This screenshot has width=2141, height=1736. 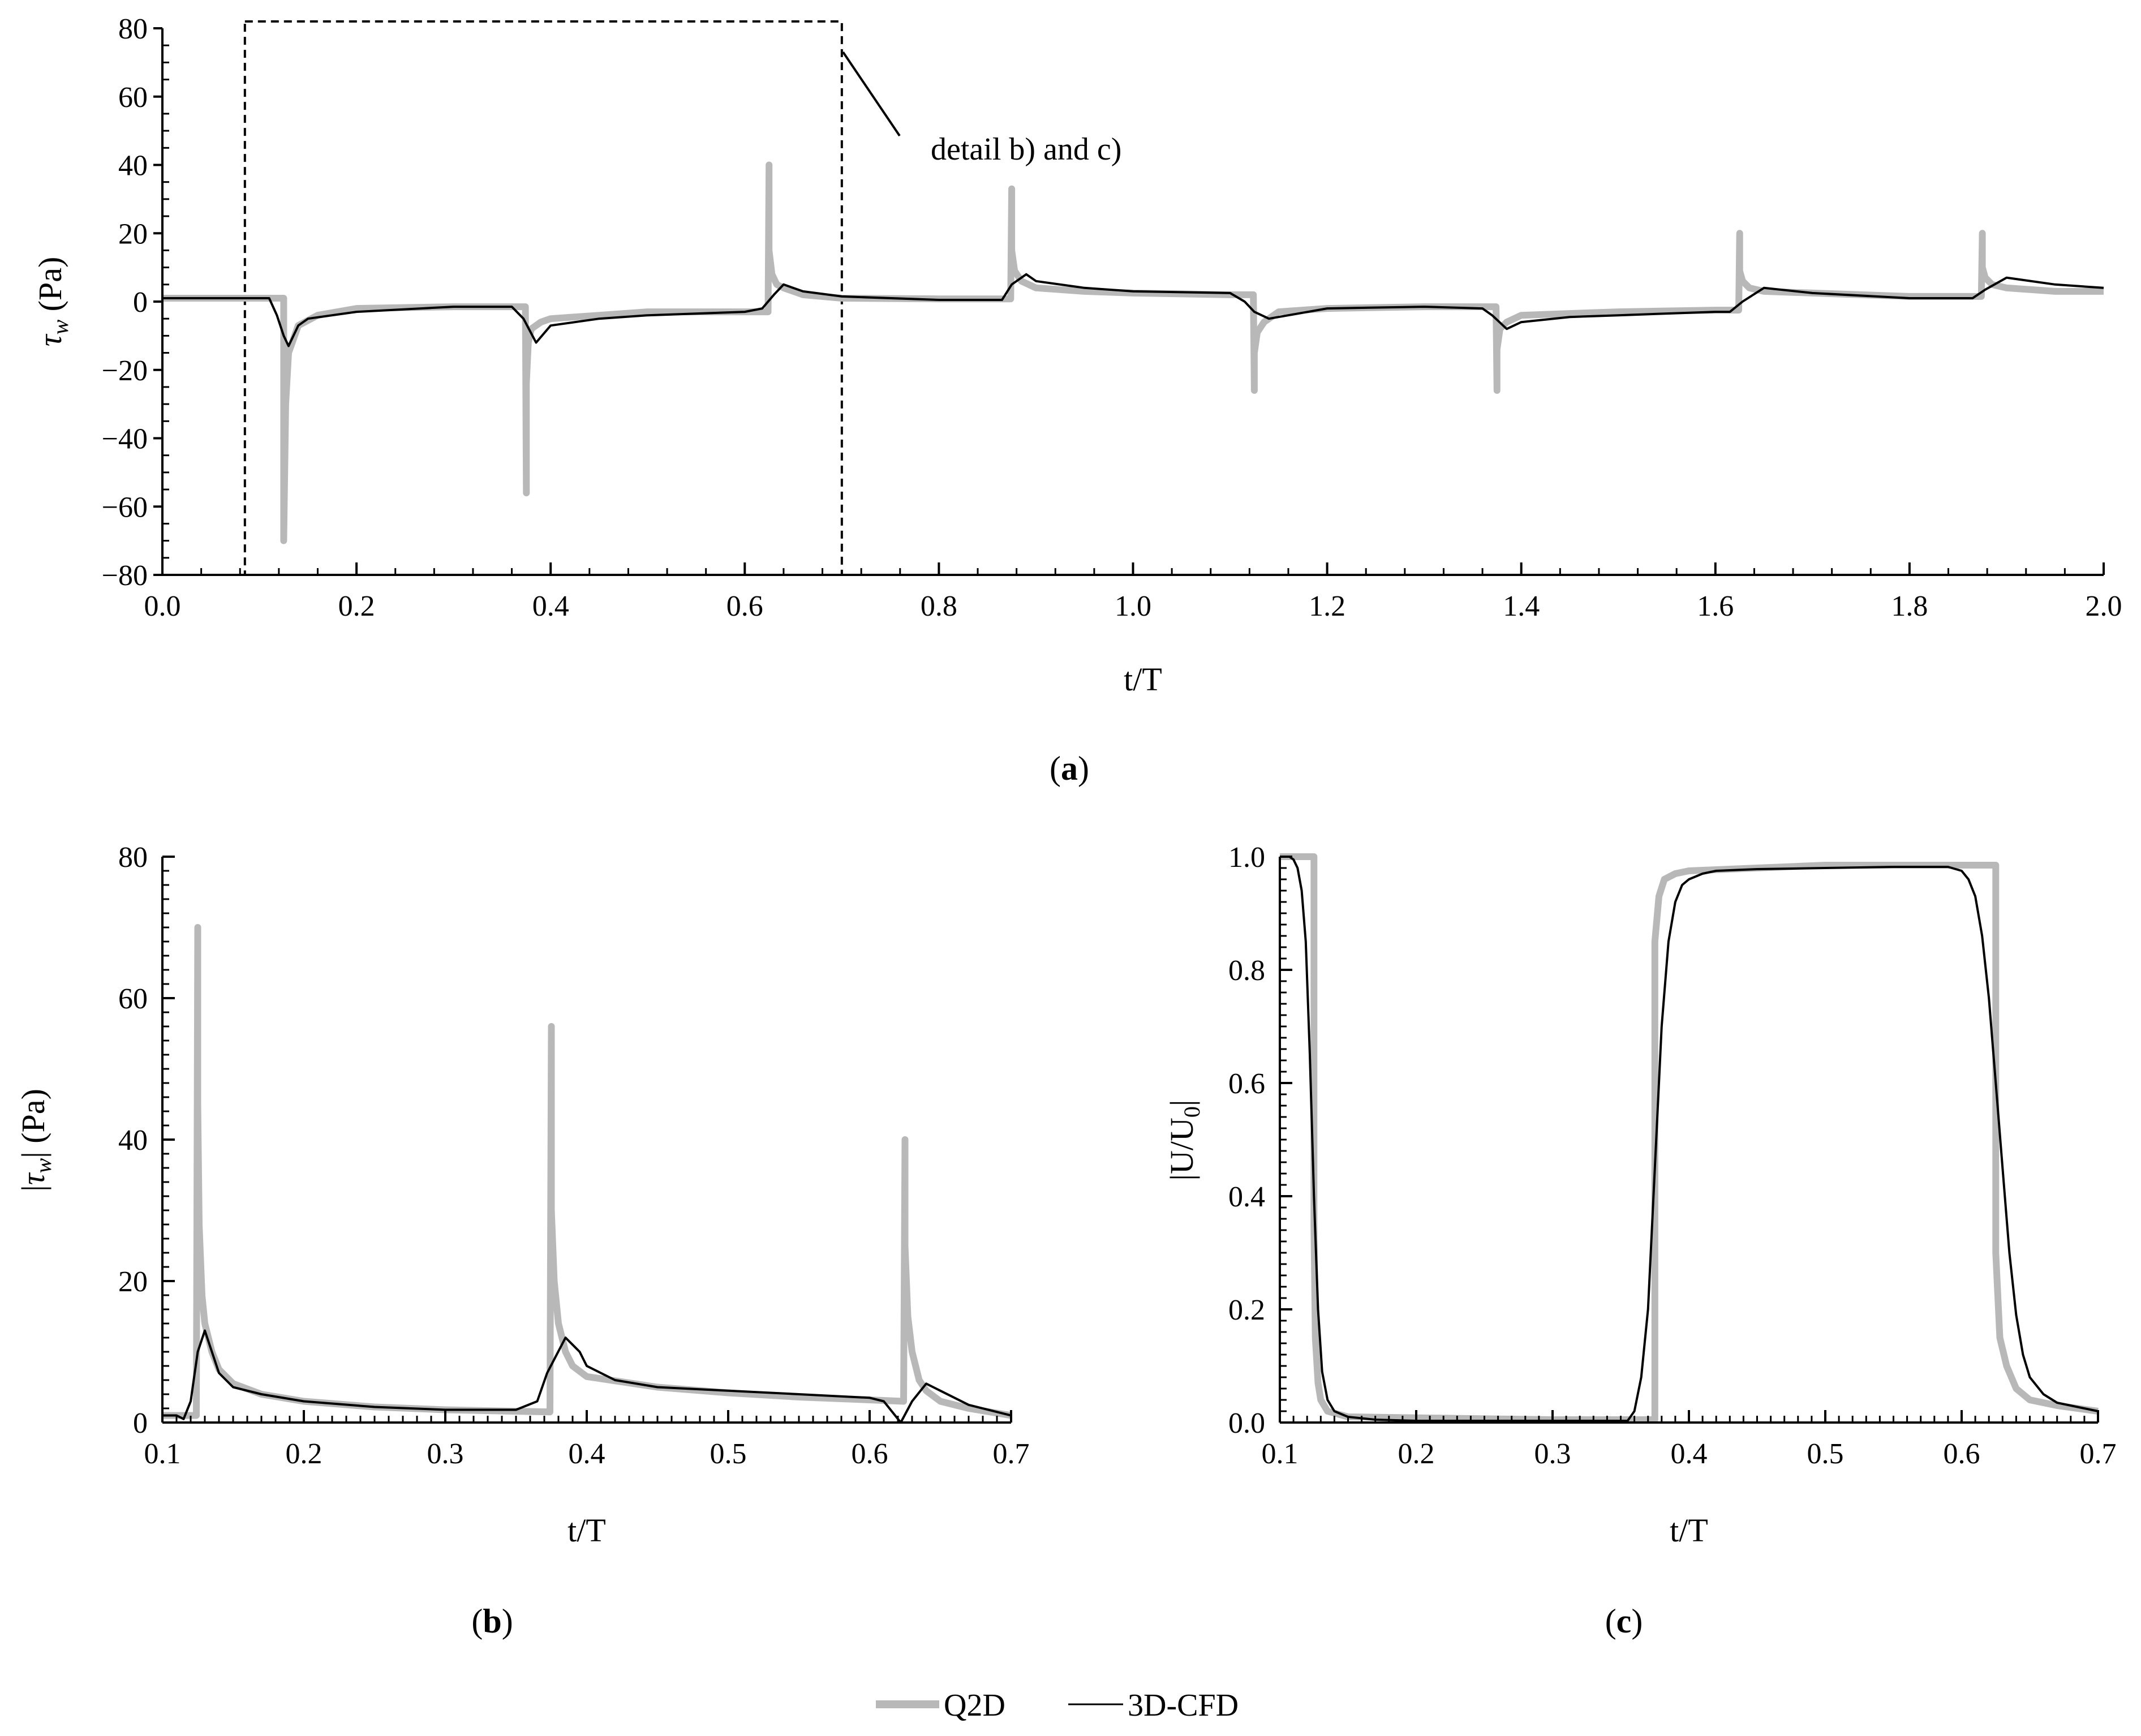 What do you see at coordinates (1246, 1197) in the screenshot?
I see `y-tick-label: 0.4` at bounding box center [1246, 1197].